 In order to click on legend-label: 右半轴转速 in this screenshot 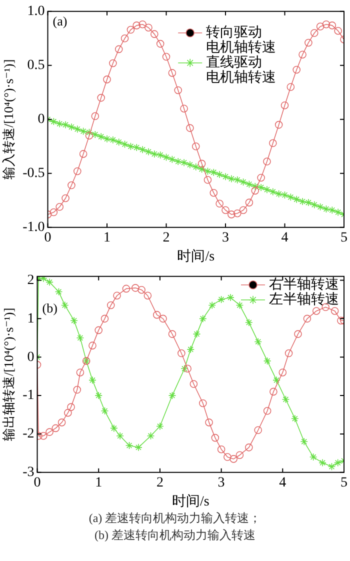, I will do `click(304, 284)`.